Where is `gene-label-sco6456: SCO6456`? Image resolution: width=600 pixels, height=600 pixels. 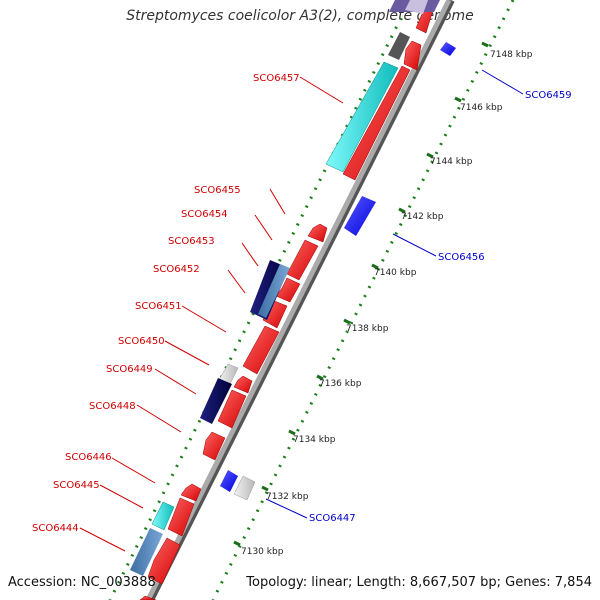 gene-label-sco6456: SCO6456 is located at coordinates (461, 257).